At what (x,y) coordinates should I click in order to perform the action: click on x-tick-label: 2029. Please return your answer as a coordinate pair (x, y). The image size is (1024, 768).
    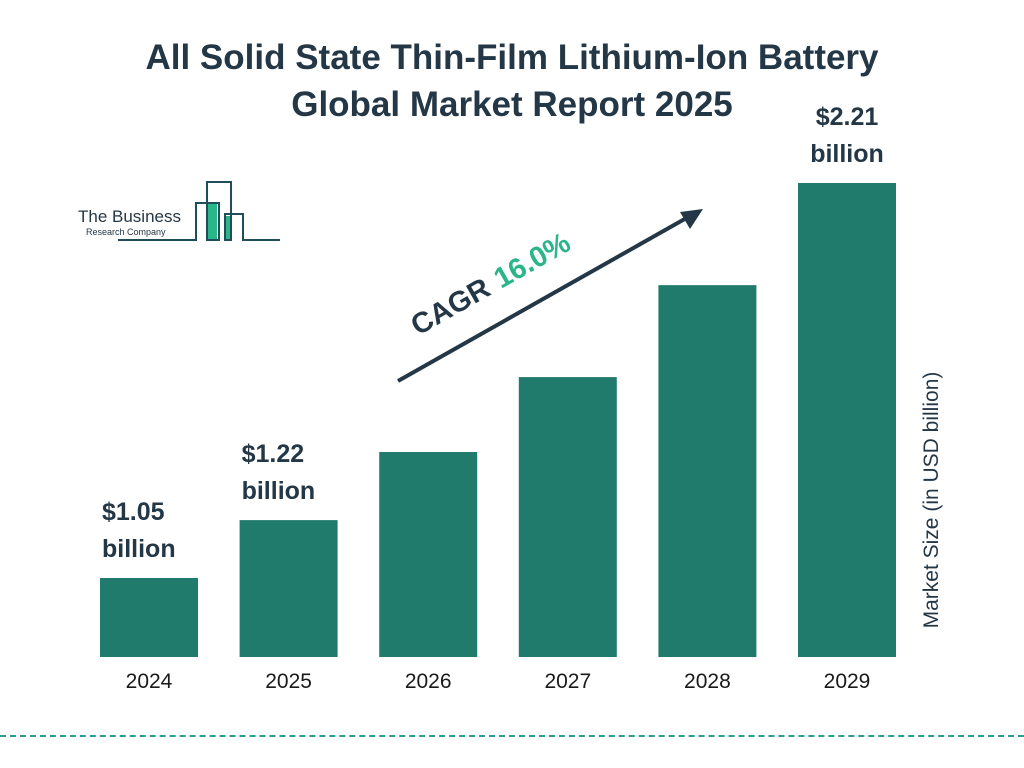
    Looking at the image, I should click on (847, 681).